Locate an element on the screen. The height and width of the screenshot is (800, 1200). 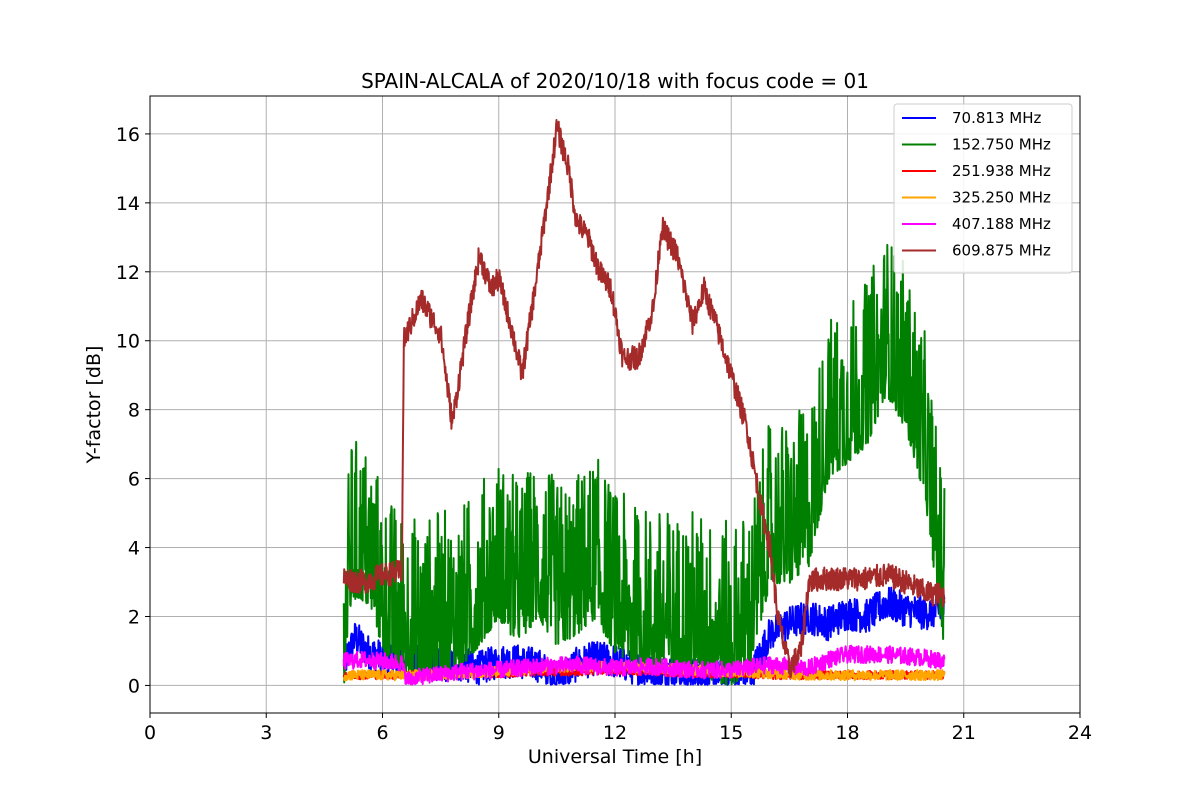
y-axis-label: Y-factor [dB] is located at coordinates (94, 405).